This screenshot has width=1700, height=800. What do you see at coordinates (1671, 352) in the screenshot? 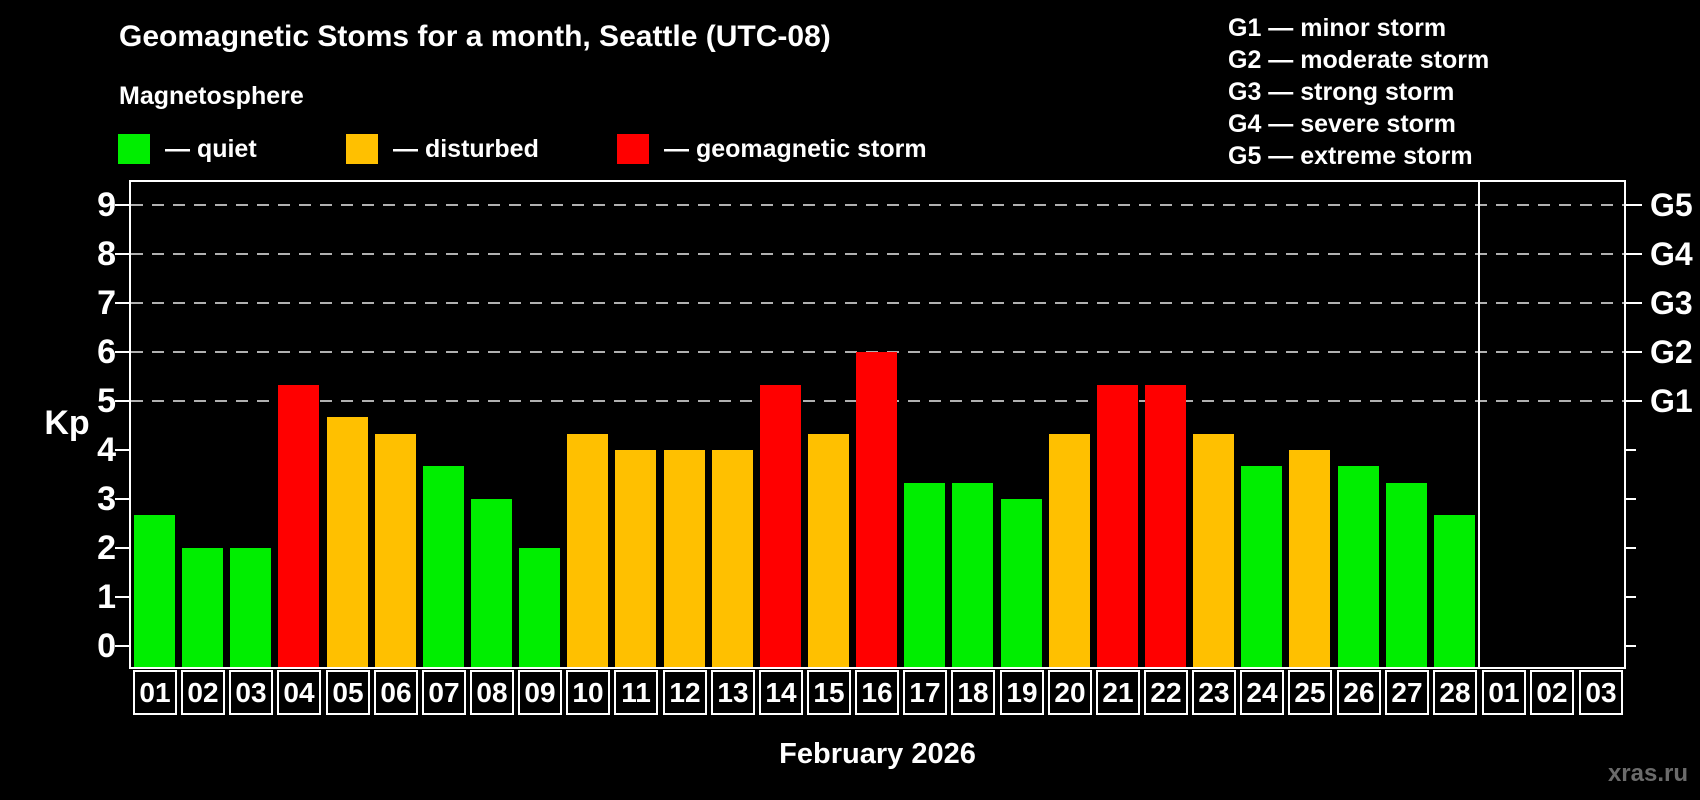
I see `g-tick-label-G2: G2` at bounding box center [1671, 352].